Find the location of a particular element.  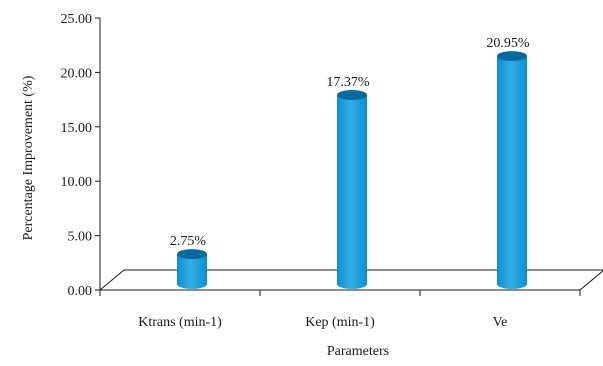

y-axis-ticks: 0.00 5.00 10.00 15.00 20.00 25.00 is located at coordinates (80, 155).